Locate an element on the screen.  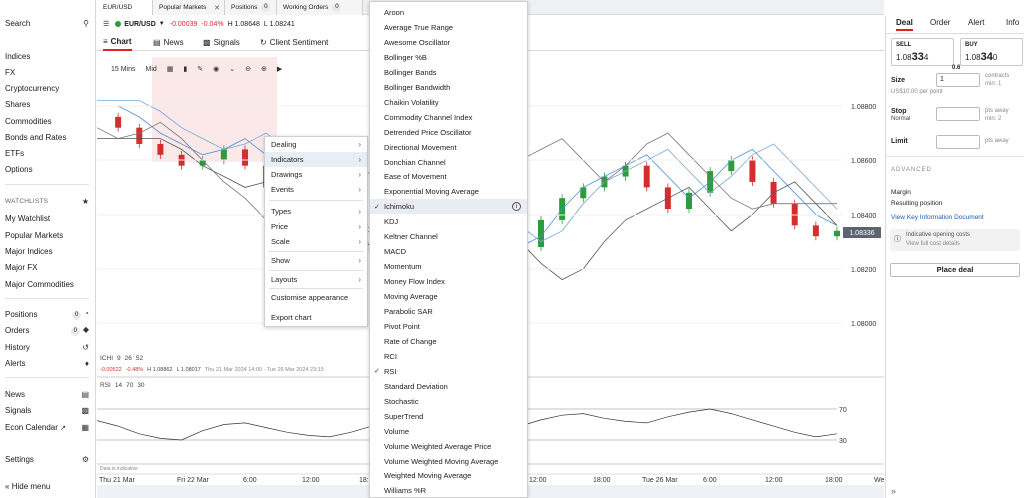
chevron-down-icon: ⌄ is located at coordinates (232, 69).